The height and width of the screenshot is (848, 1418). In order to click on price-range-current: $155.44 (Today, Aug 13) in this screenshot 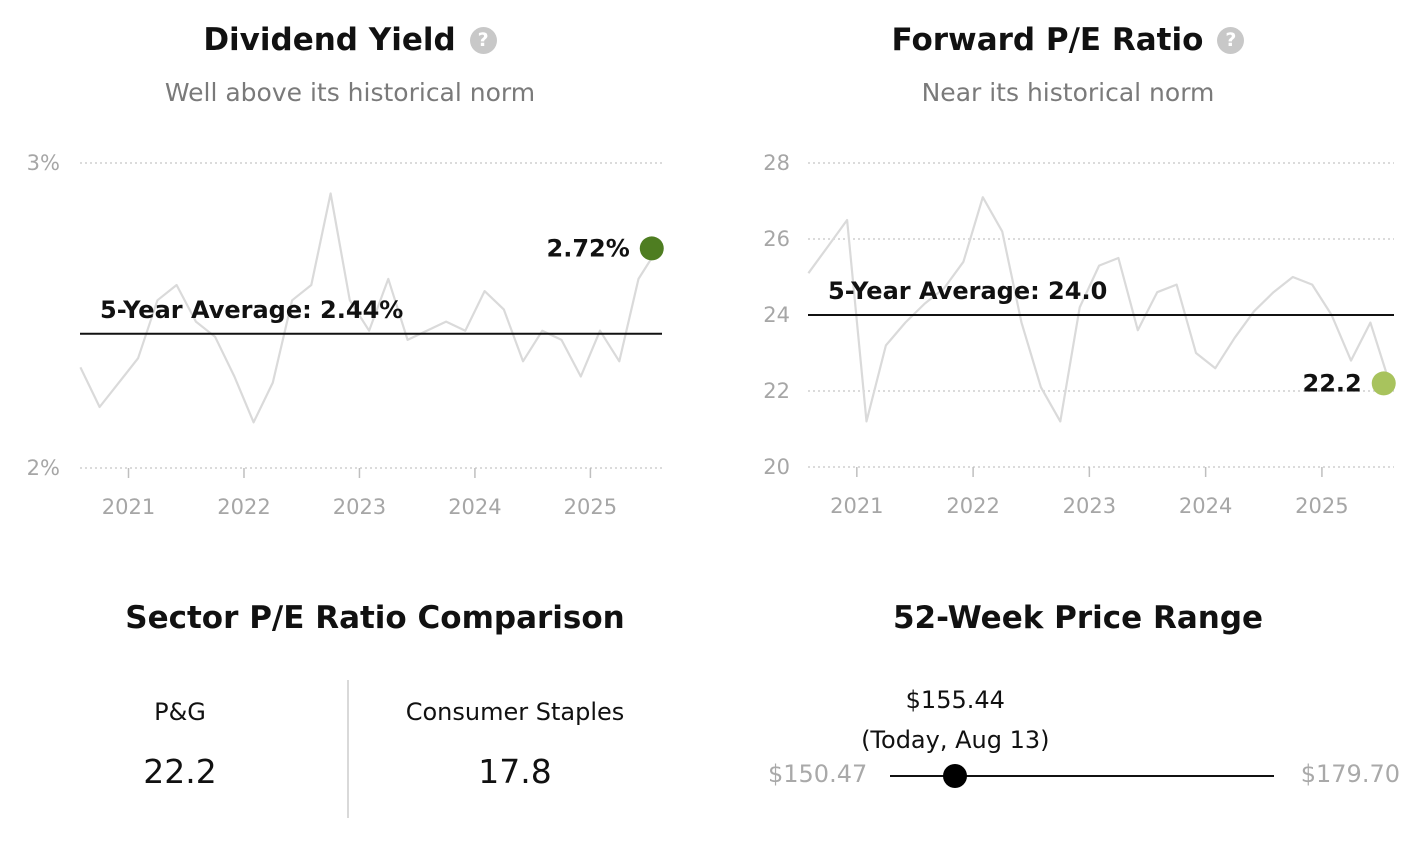, I will do `click(955, 720)`.